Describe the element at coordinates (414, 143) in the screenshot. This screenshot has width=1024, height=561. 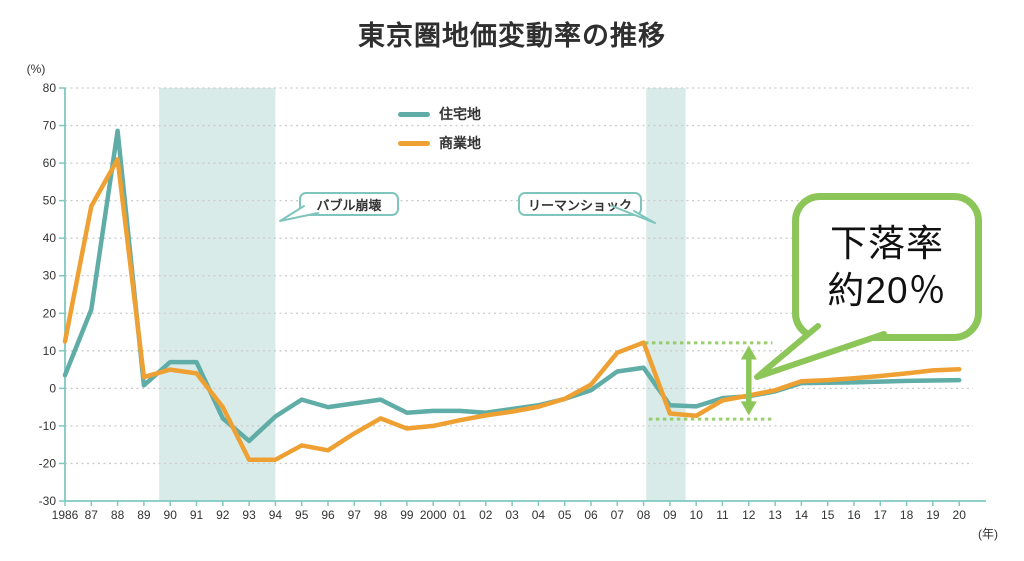
I see `commercial-line-swatch` at that location.